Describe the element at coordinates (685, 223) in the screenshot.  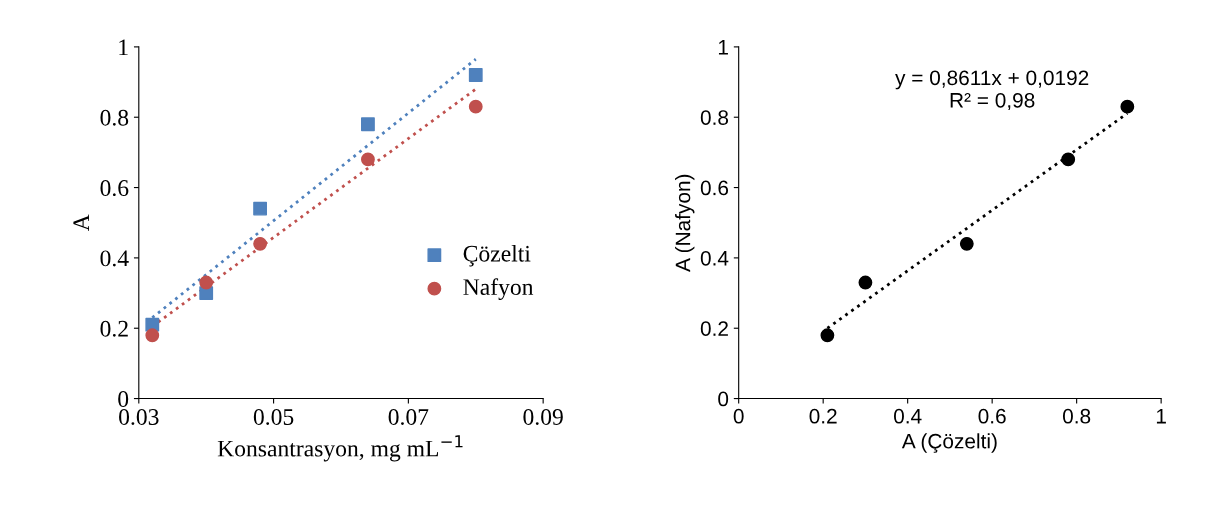
I see `y-axis-title: A (Nafyon)` at that location.